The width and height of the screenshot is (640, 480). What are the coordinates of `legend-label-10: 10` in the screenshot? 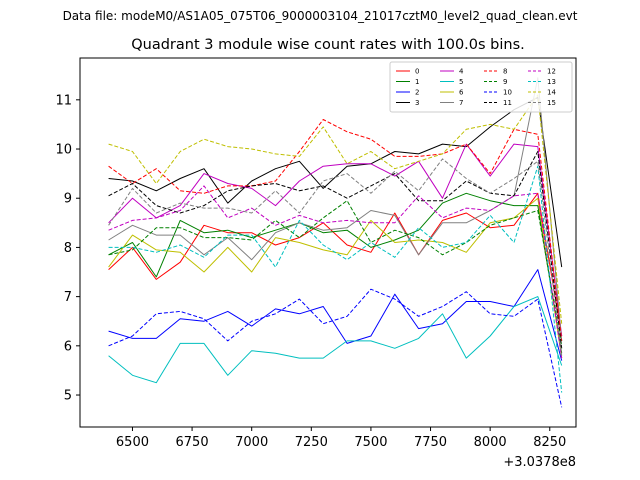 It's located at (507, 93).